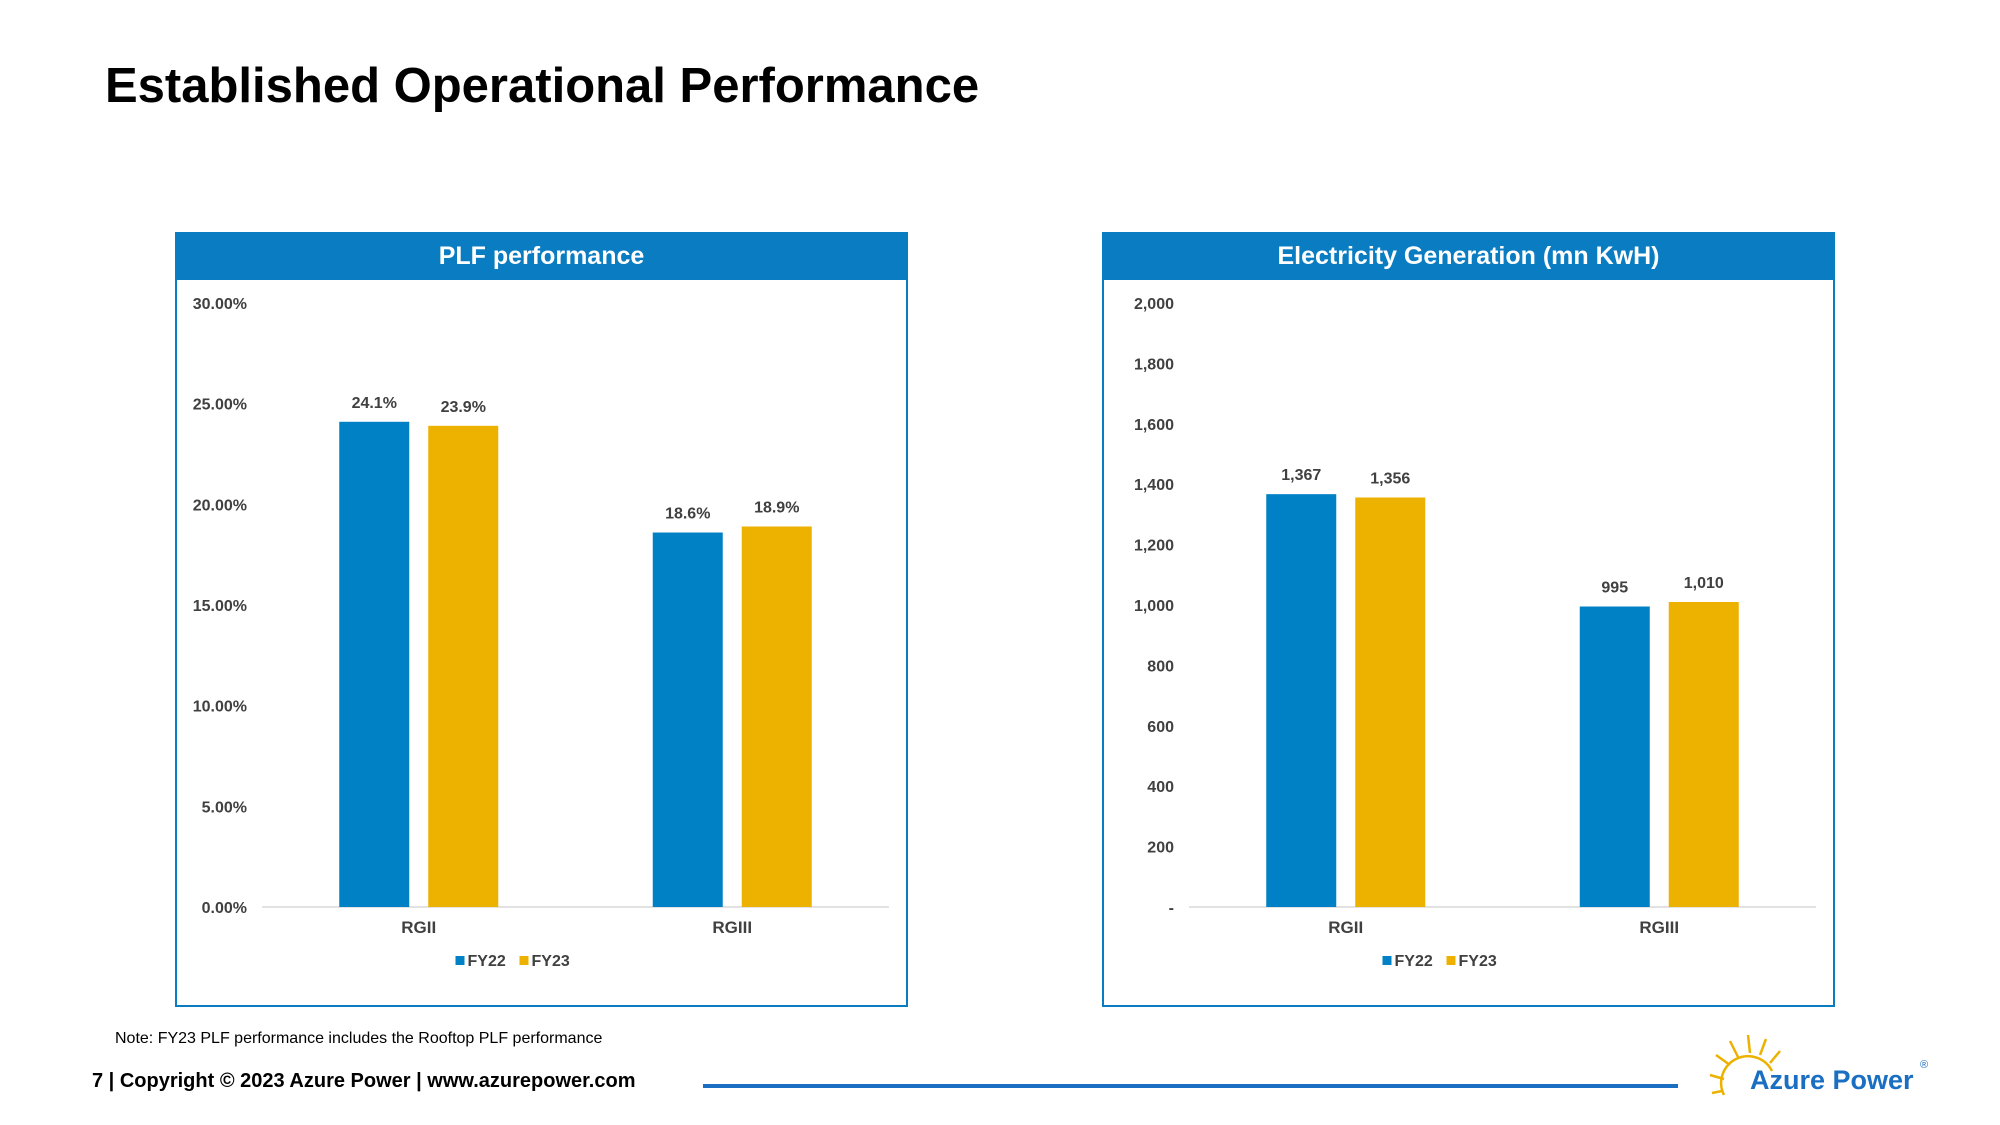 Image resolution: width=2000 pixels, height=1125 pixels. I want to click on generation-category-label: RGII, so click(1345, 927).